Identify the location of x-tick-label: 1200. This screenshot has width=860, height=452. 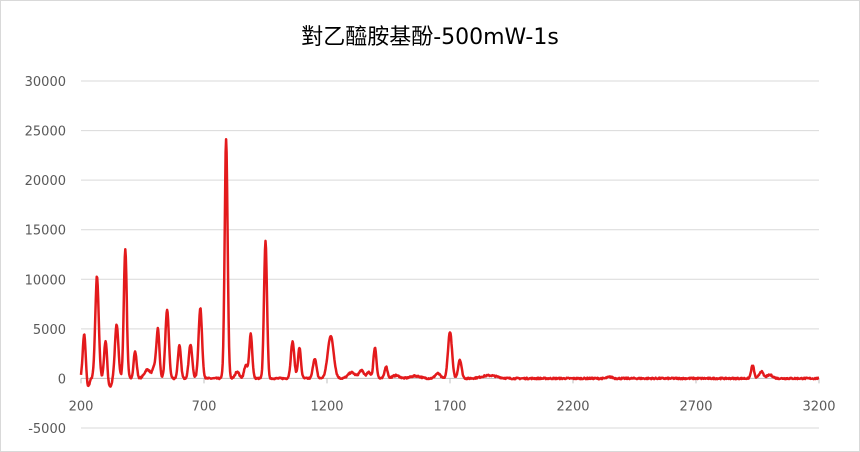
(326, 406).